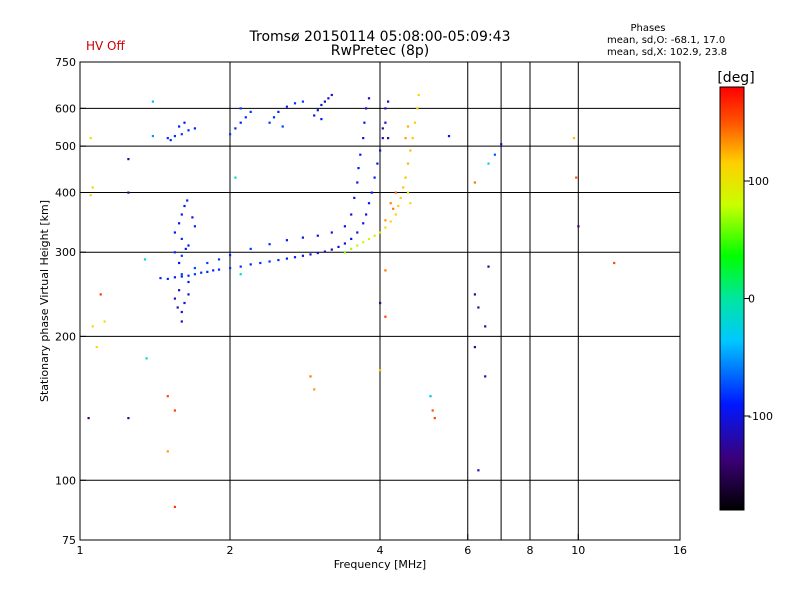  Describe the element at coordinates (530, 550) in the screenshot. I see `x-tick-label: 8` at that location.